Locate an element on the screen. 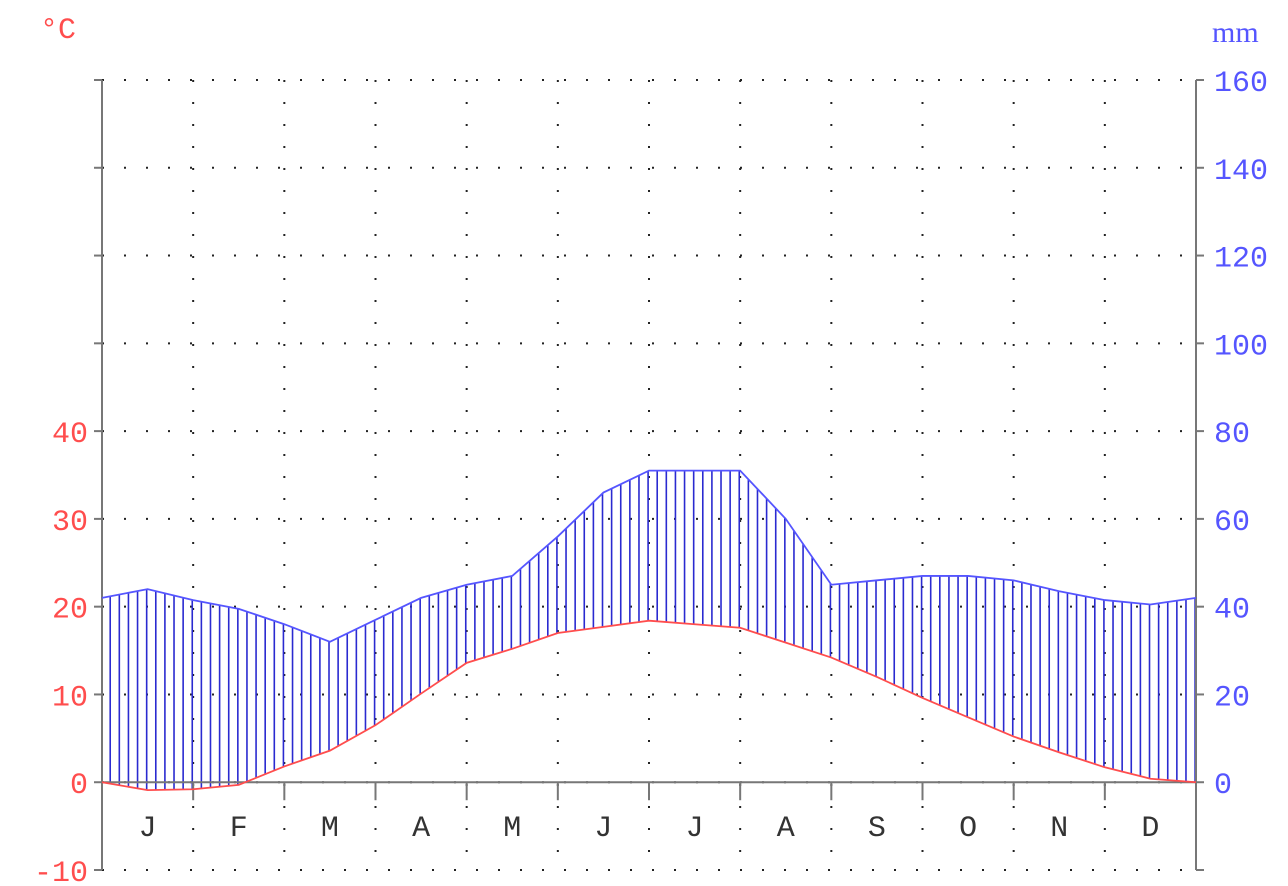 This screenshot has width=1288, height=886. left-axis-unit: °C is located at coordinates (58, 31).